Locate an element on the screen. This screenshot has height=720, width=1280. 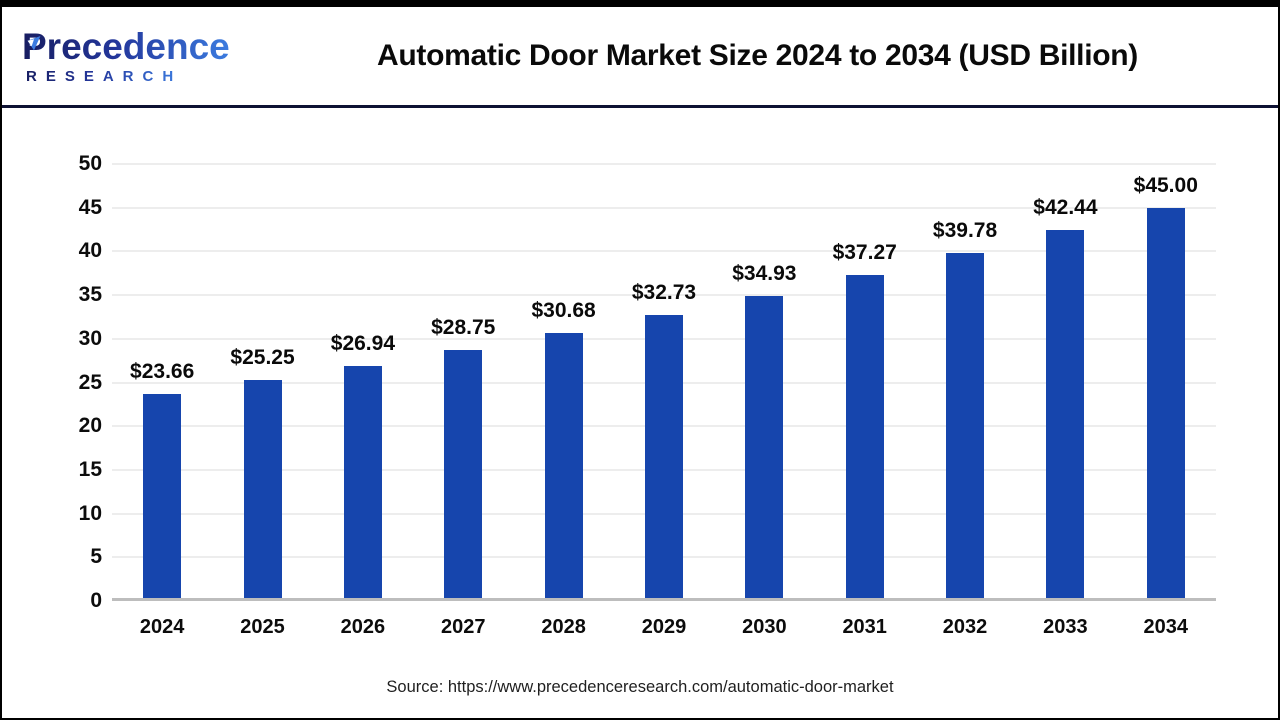
bar-2026 is located at coordinates (362, 483).